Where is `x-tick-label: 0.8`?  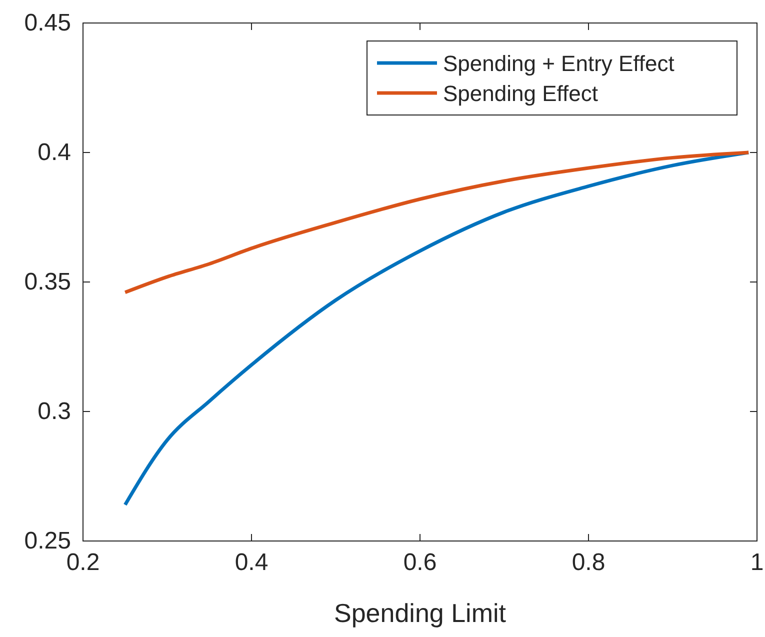
x-tick-label: 0.8 is located at coordinates (589, 562).